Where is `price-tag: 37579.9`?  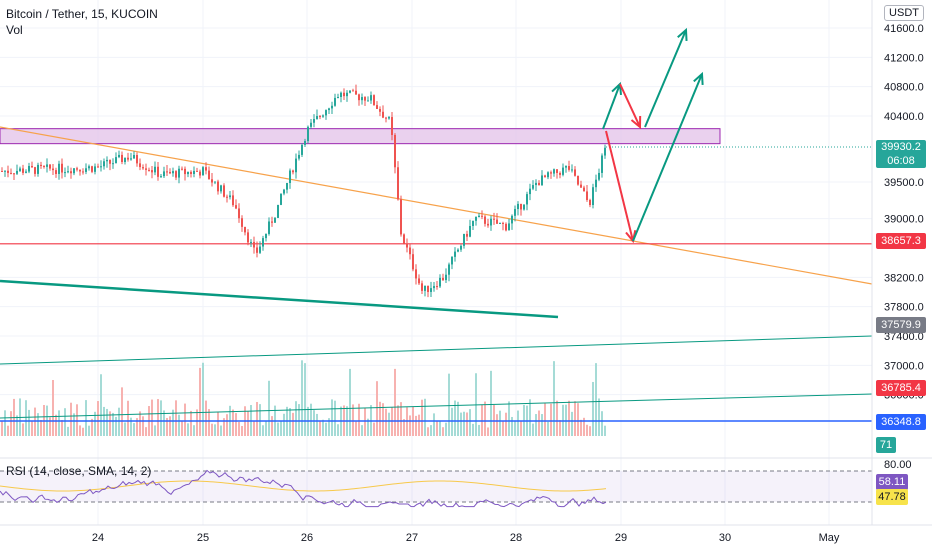 price-tag: 37579.9 is located at coordinates (901, 325).